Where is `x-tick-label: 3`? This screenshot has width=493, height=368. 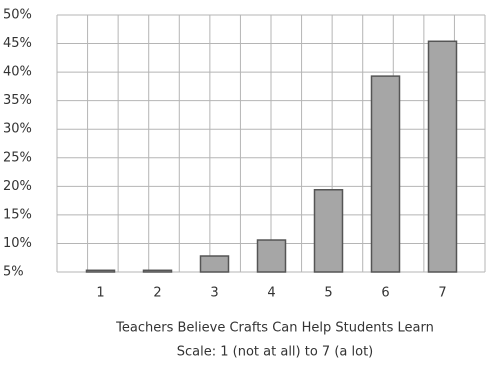
x-tick-label: 3 is located at coordinates (214, 293).